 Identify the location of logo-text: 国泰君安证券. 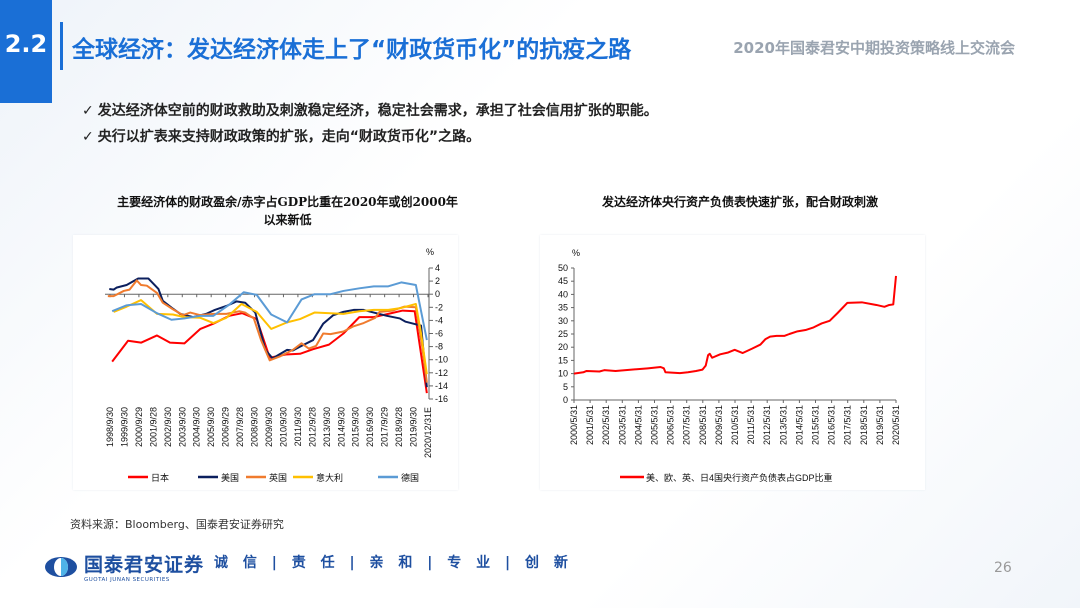
(144, 565).